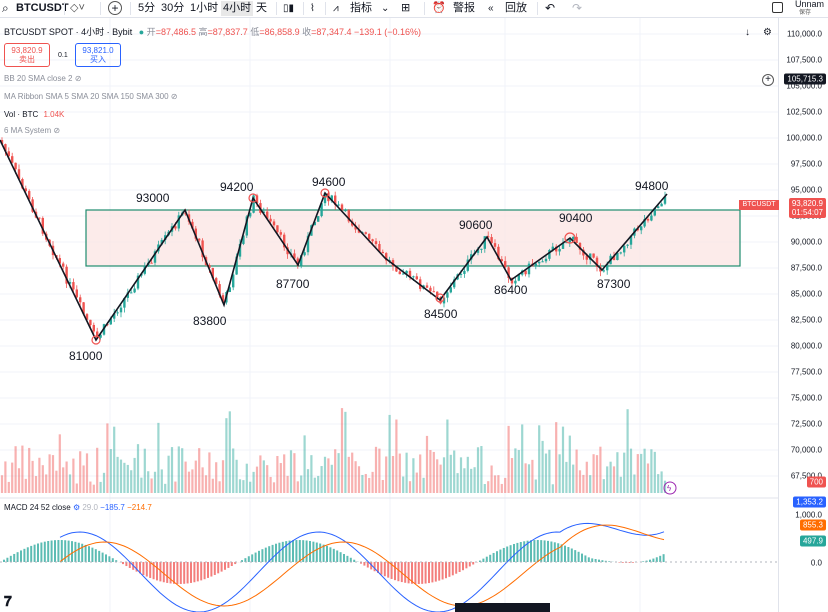 The height and width of the screenshot is (612, 828). Describe the element at coordinates (63, 55) in the screenshot. I see `spread-value: 0.1` at that location.